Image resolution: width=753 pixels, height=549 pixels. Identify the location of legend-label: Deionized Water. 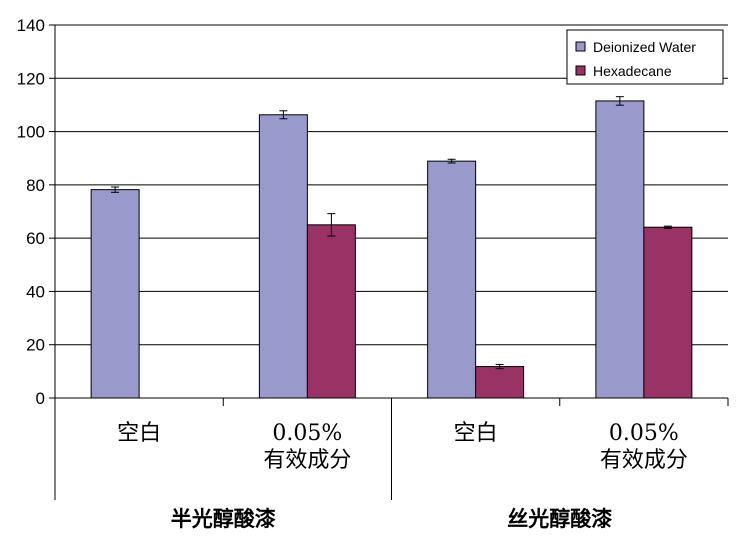
(644, 47).